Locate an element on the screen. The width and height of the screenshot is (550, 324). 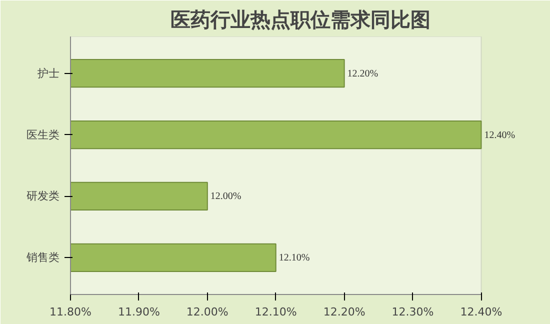
x-tick-label: 11.90% is located at coordinates (139, 312).